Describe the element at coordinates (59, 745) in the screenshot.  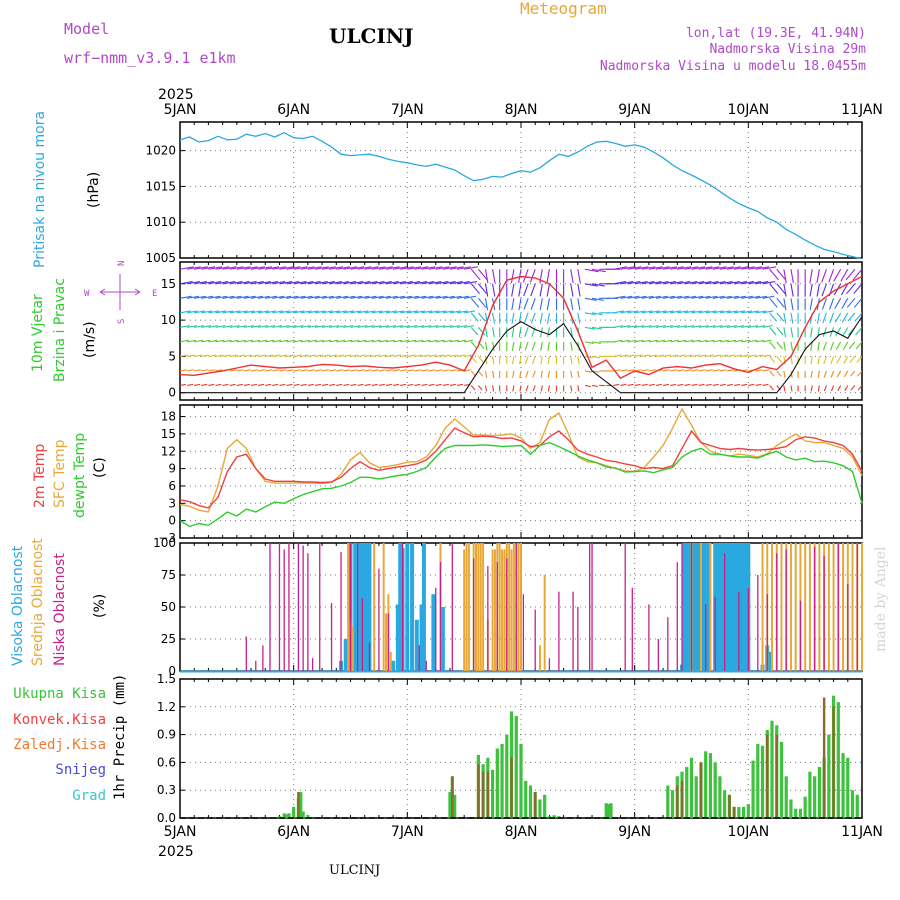
I see `legend-frz-rain: Zaledj.Kisa` at that location.